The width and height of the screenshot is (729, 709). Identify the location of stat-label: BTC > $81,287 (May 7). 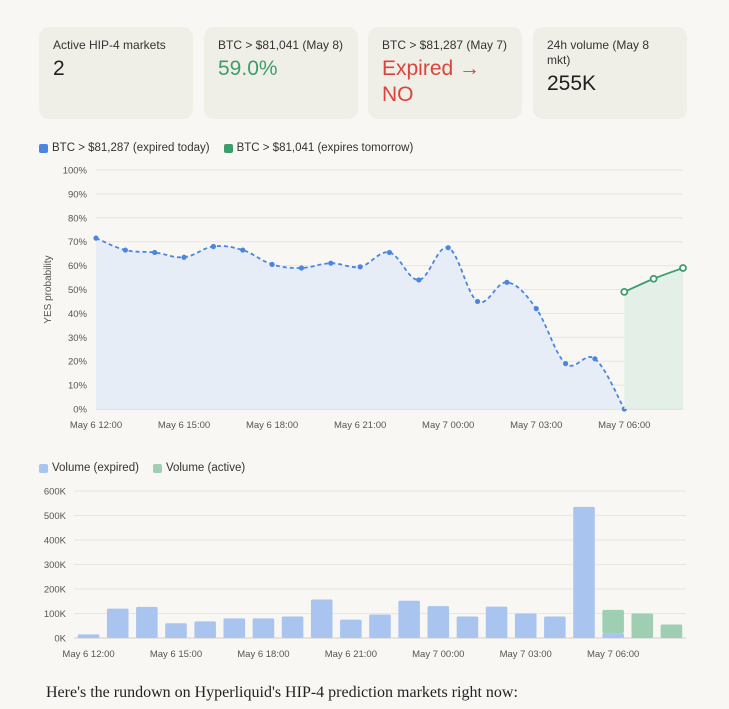
(445, 45).